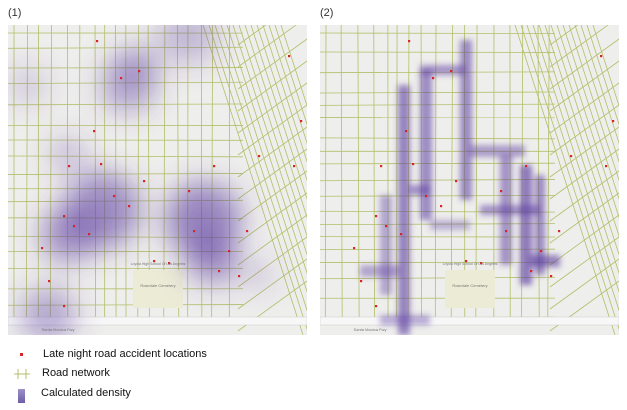 The image size is (627, 410). Describe the element at coordinates (21, 354) in the screenshot. I see `red-dot-icon` at that location.